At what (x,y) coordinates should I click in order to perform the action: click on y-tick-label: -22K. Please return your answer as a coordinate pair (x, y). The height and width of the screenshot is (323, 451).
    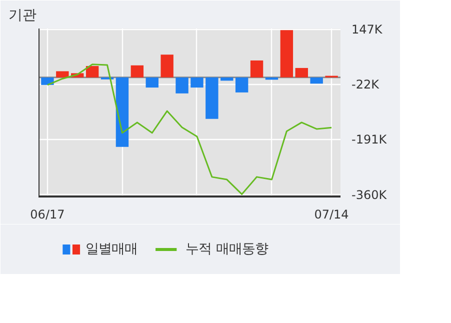
    Looking at the image, I should click on (366, 85).